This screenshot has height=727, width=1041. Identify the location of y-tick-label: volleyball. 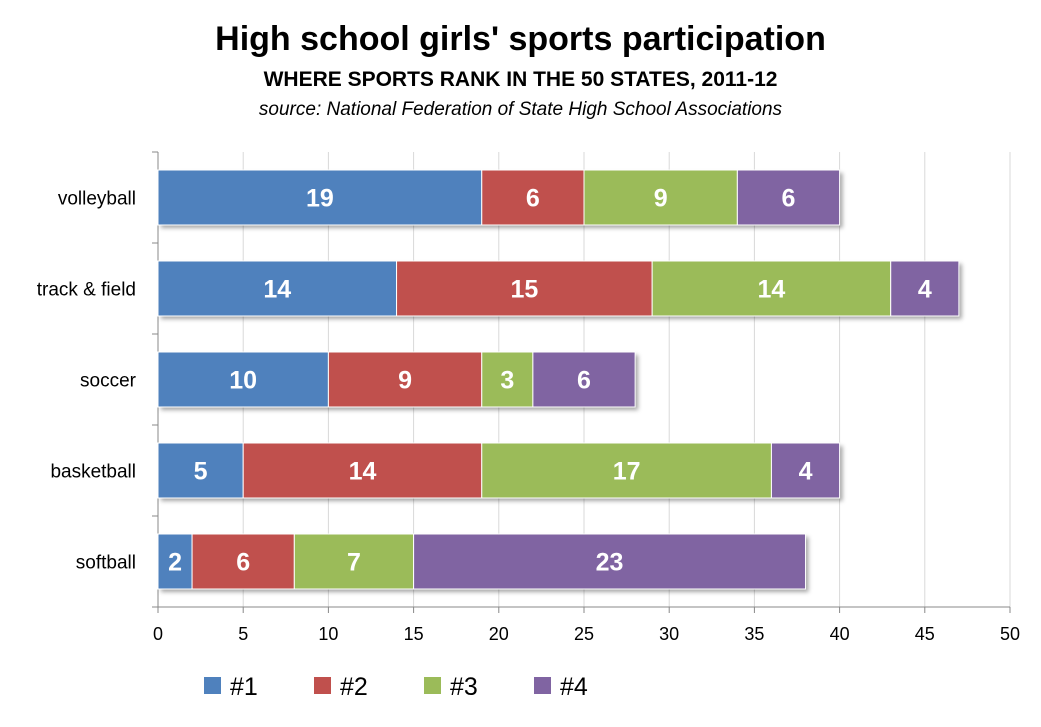
(97, 199).